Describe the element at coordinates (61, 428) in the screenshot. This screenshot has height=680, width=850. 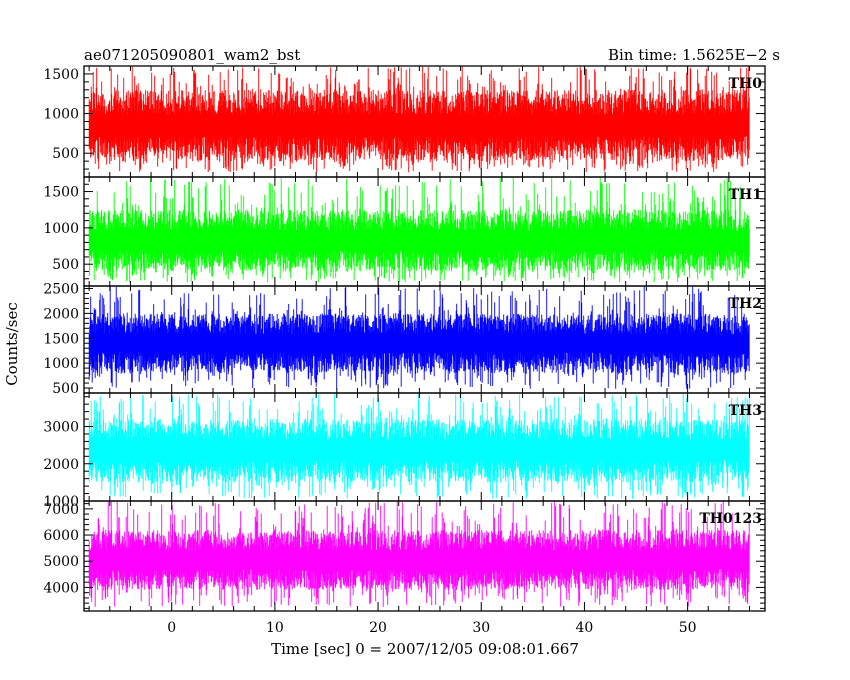
I see `y-tick-label: 3000` at that location.